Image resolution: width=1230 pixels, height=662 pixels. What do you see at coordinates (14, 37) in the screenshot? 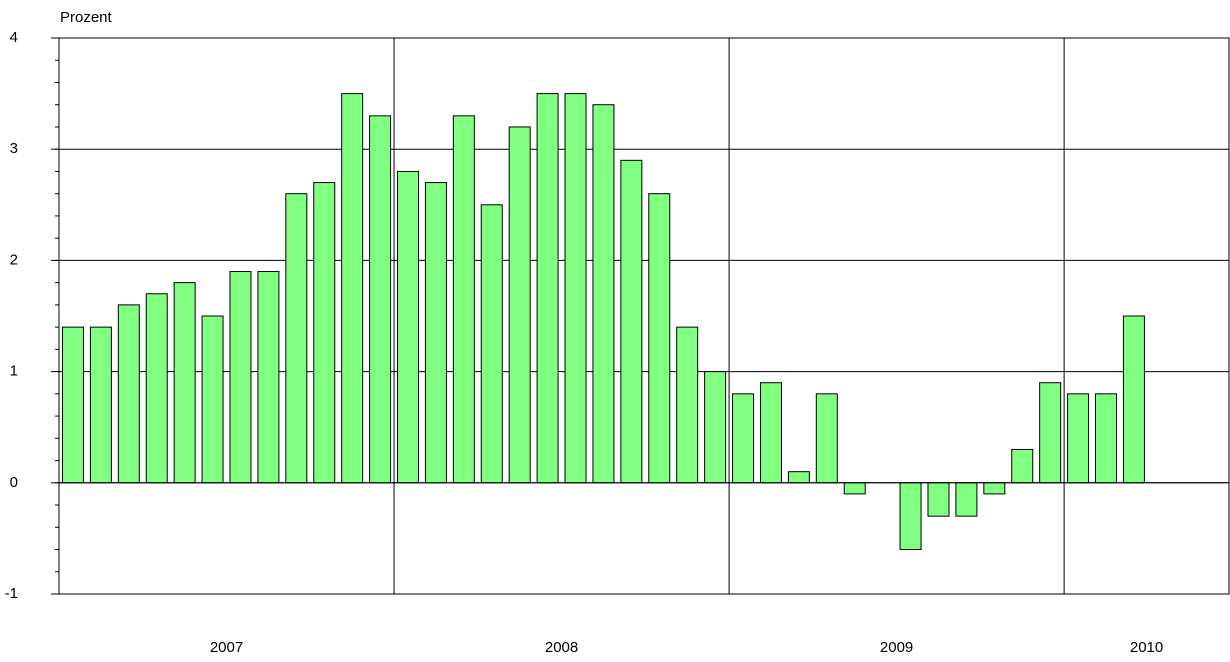
I see `y-tick-label: 4` at bounding box center [14, 37].